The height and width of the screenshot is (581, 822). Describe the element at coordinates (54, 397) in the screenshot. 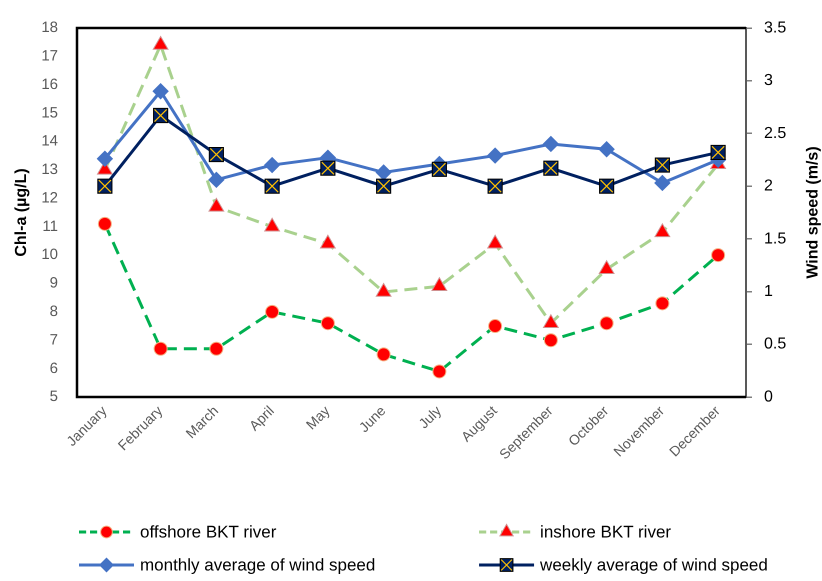

I see `y-tick-label: 5` at that location.